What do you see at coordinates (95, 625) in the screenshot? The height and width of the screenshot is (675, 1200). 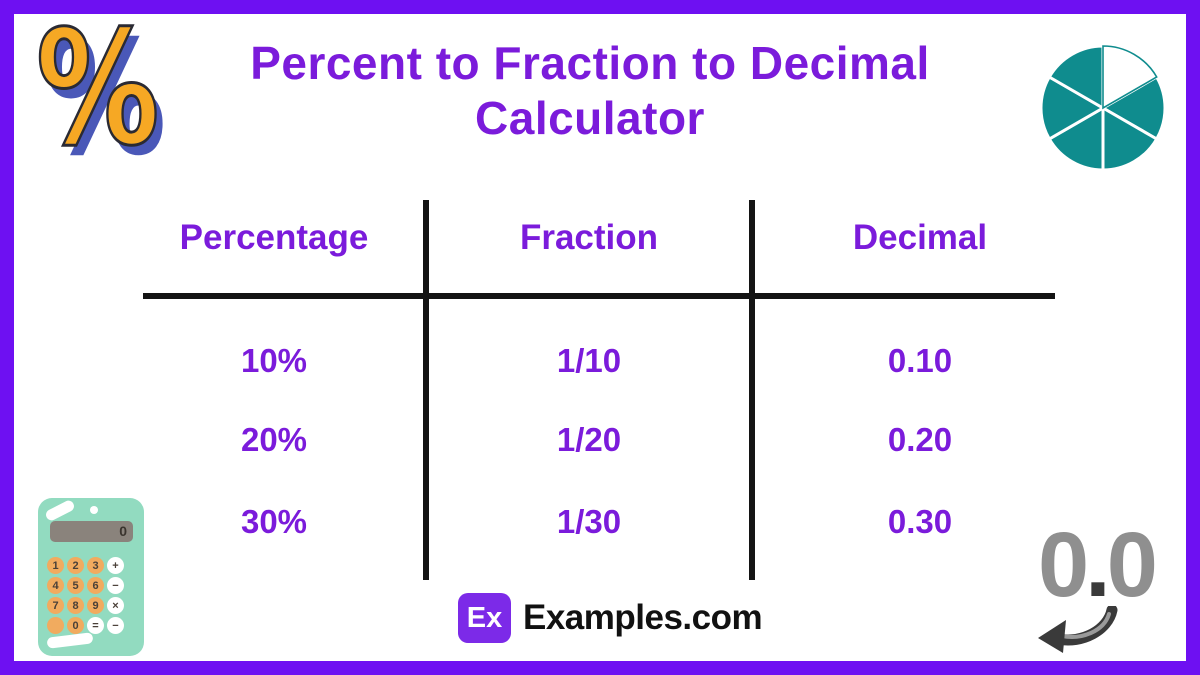 I see `calc-key-equals: =` at bounding box center [95, 625].